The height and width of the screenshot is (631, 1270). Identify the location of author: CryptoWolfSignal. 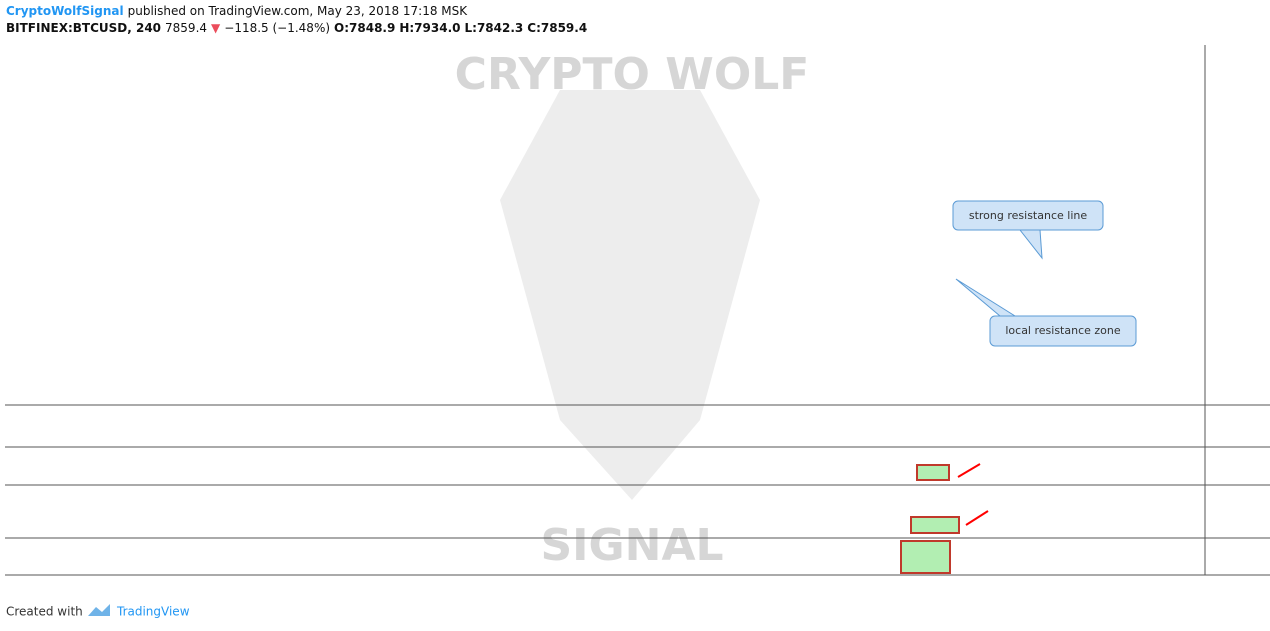
(65, 11).